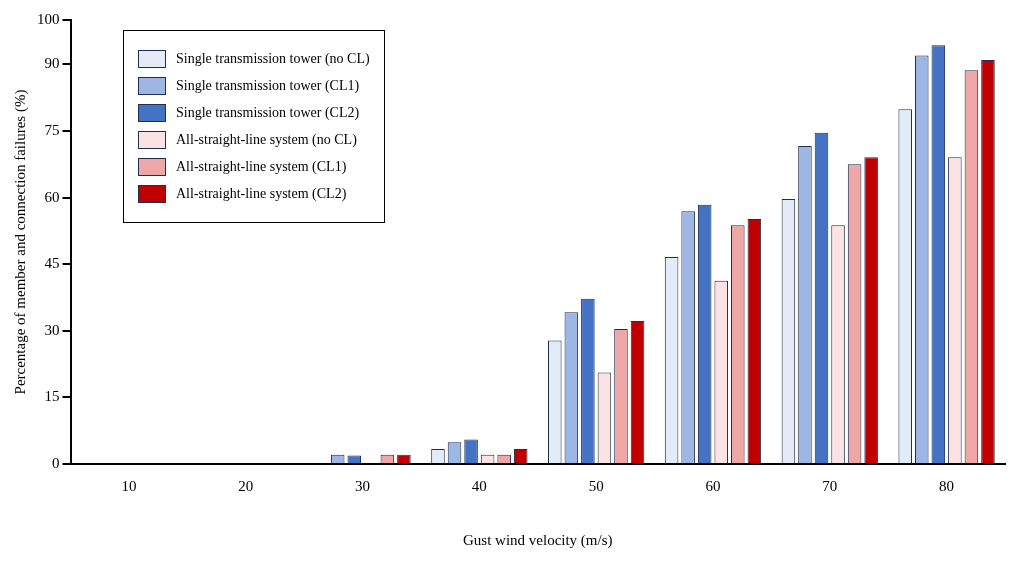  I want to click on legend-label: All-straight-line system (CL2), so click(261, 194).